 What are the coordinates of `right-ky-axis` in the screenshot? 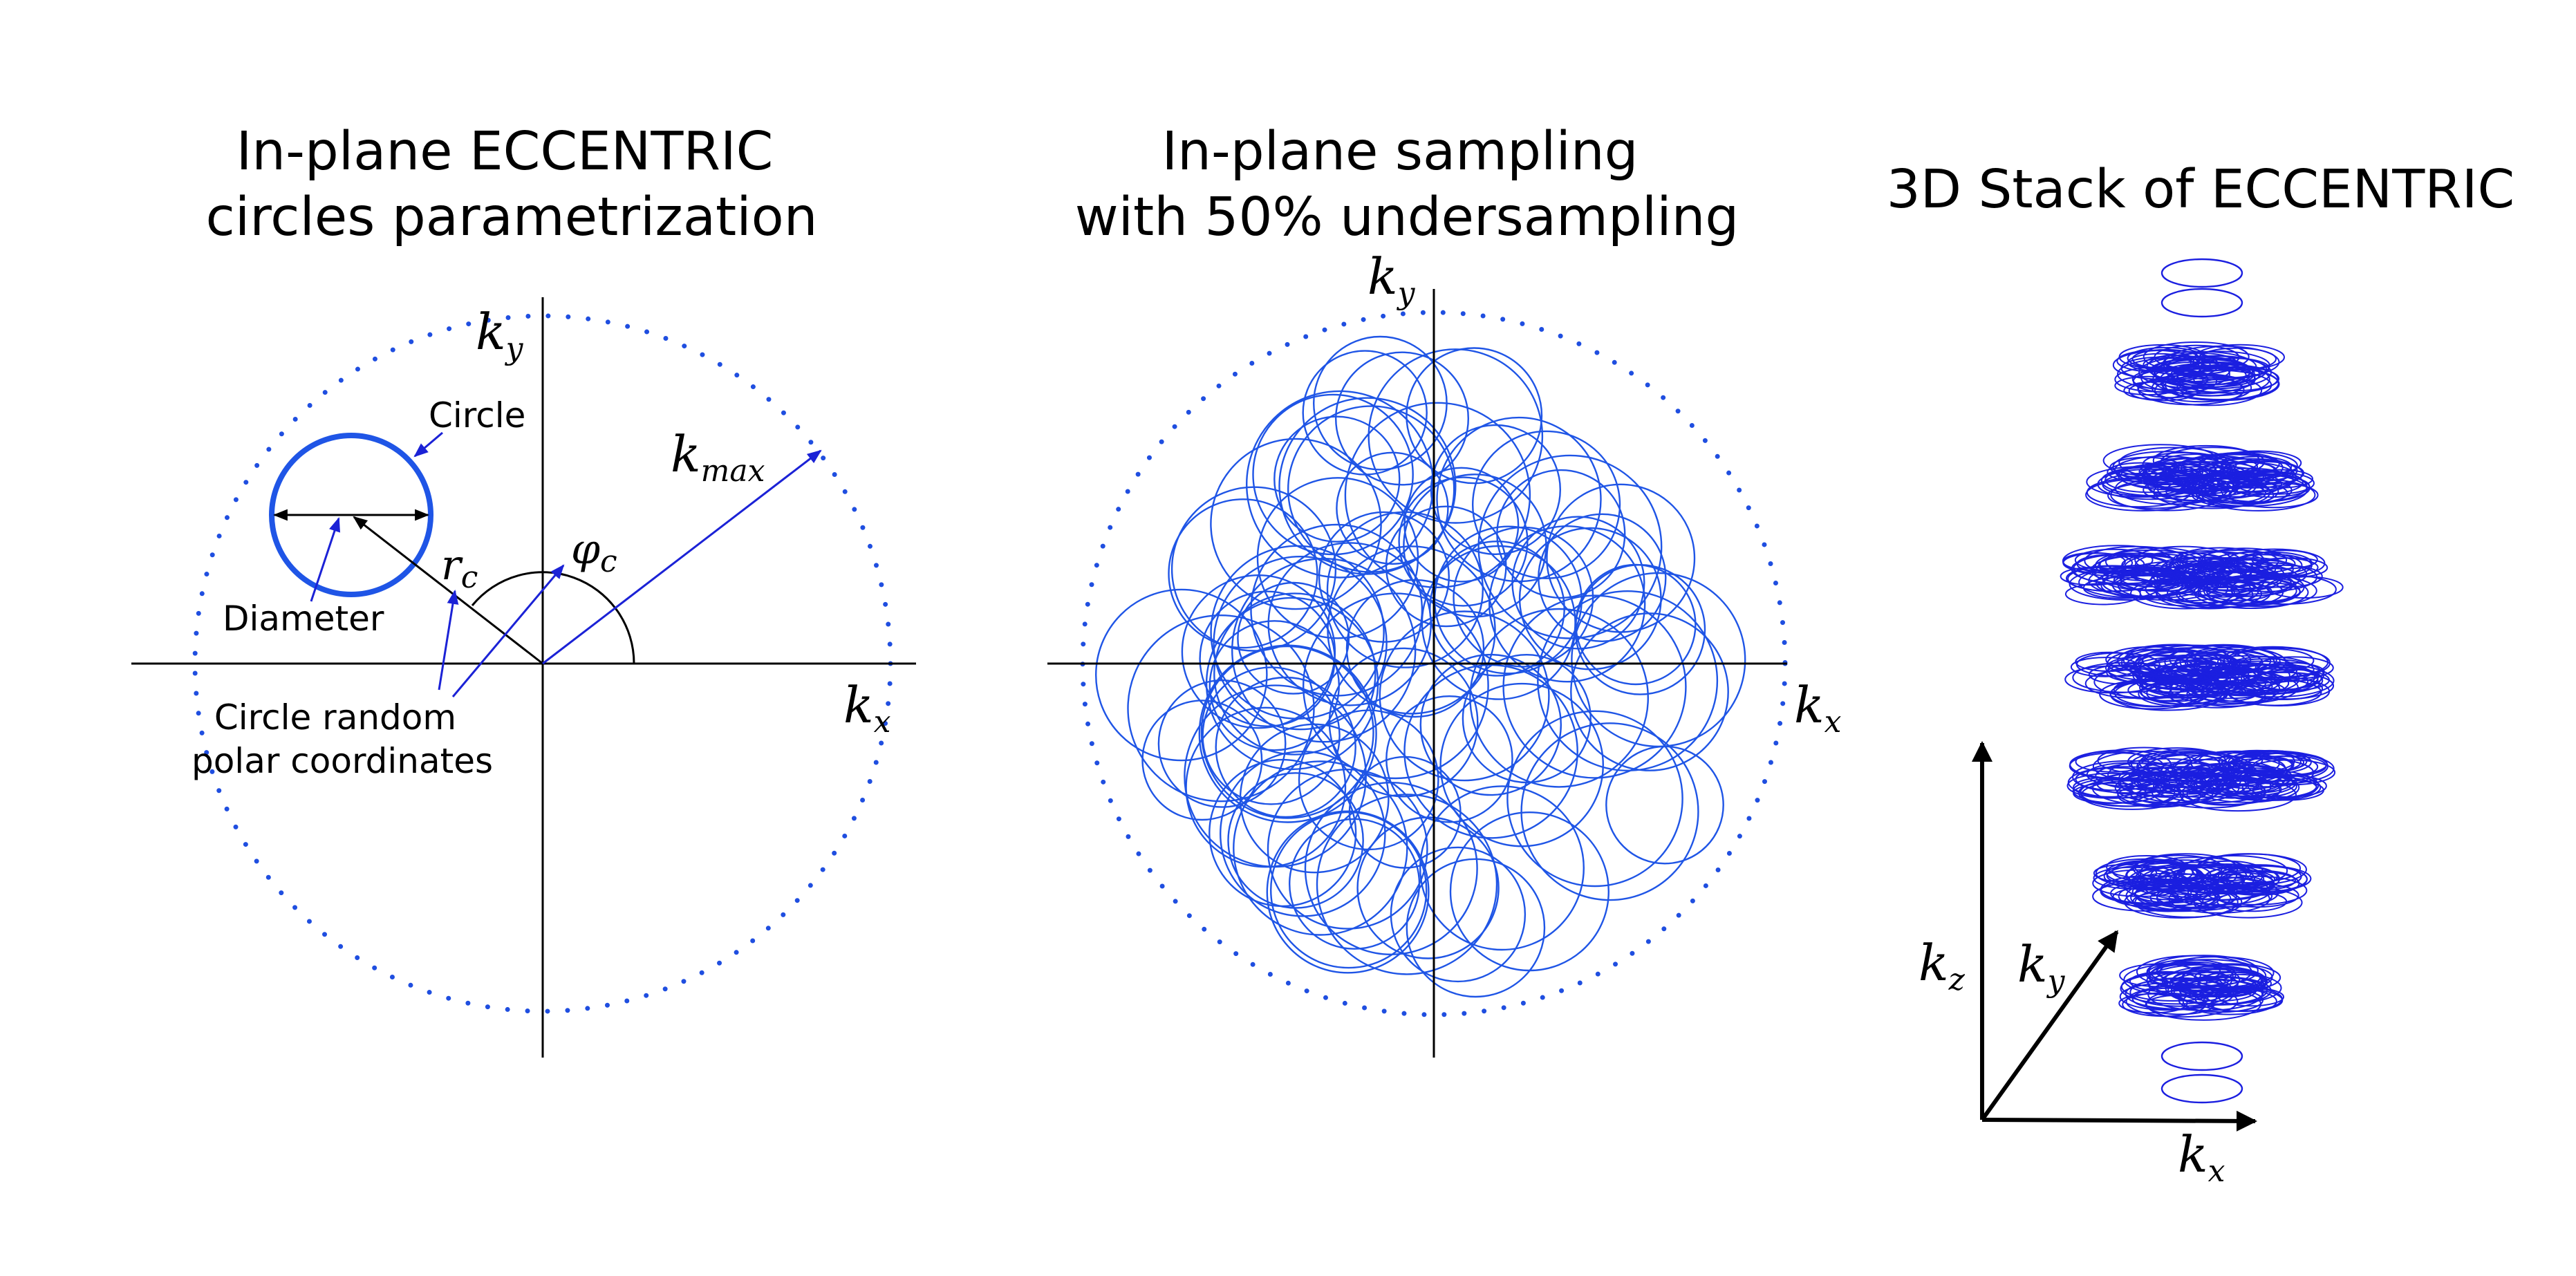 It's located at (2049, 1025).